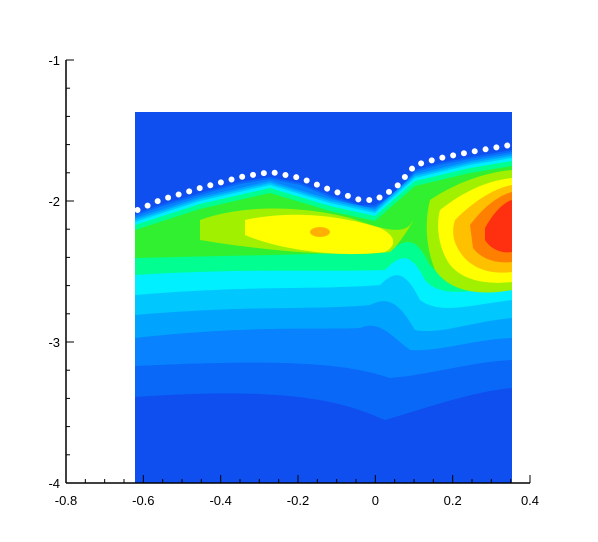 This screenshot has width=598, height=542. I want to click on x-tick-label: 0, so click(375, 500).